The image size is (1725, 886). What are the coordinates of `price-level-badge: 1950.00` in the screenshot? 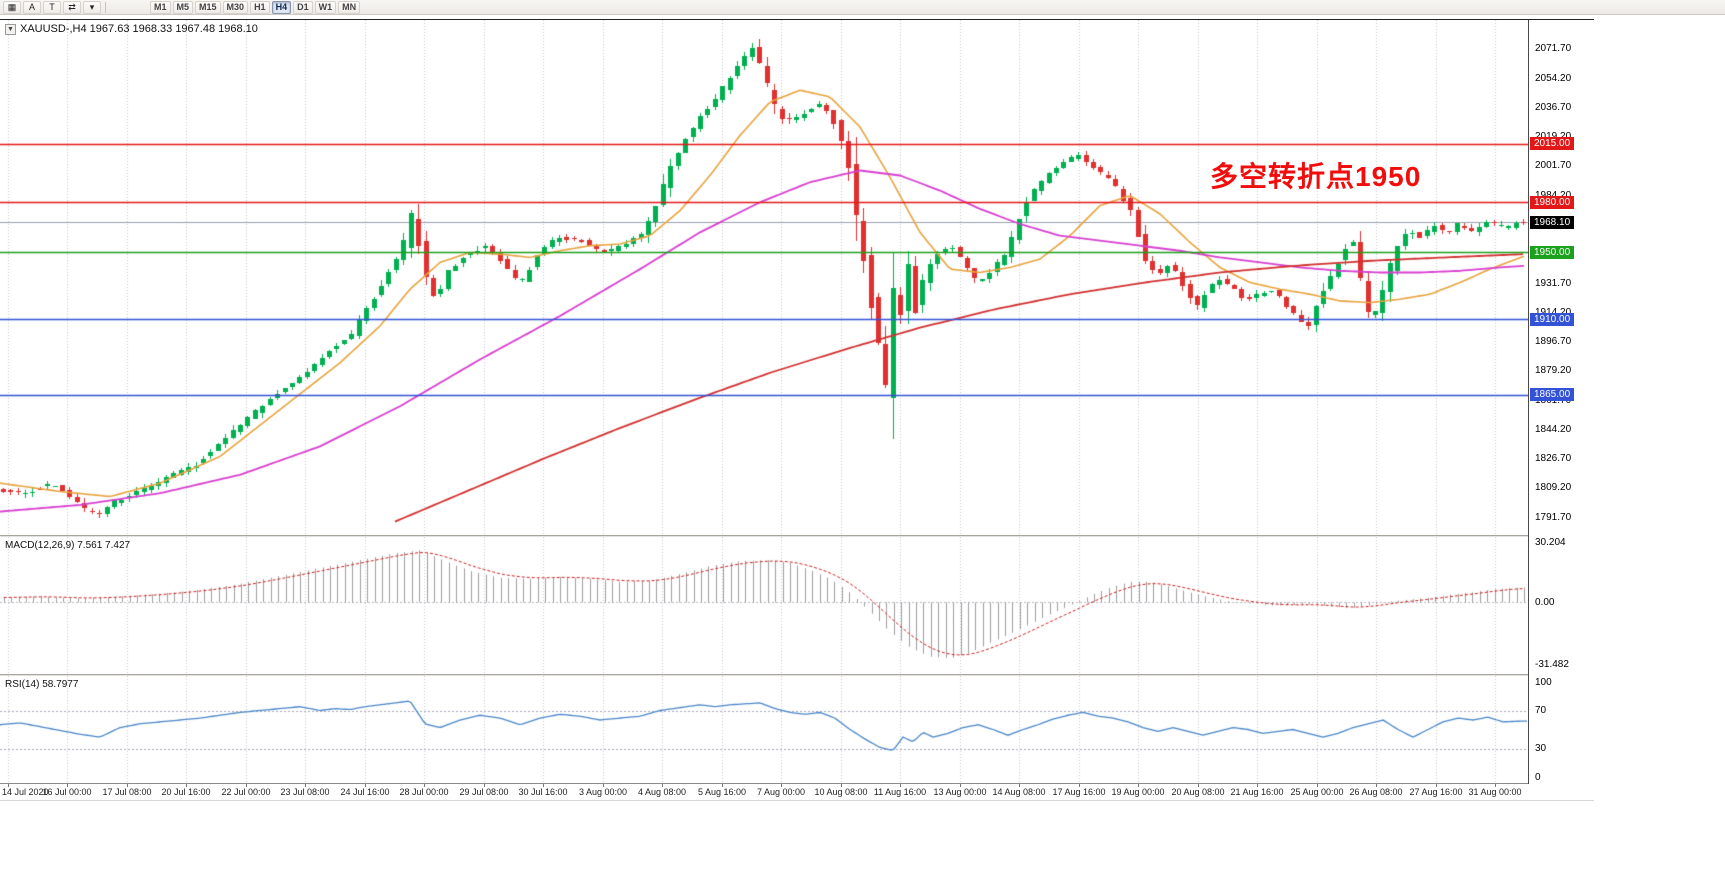 It's located at (1552, 252).